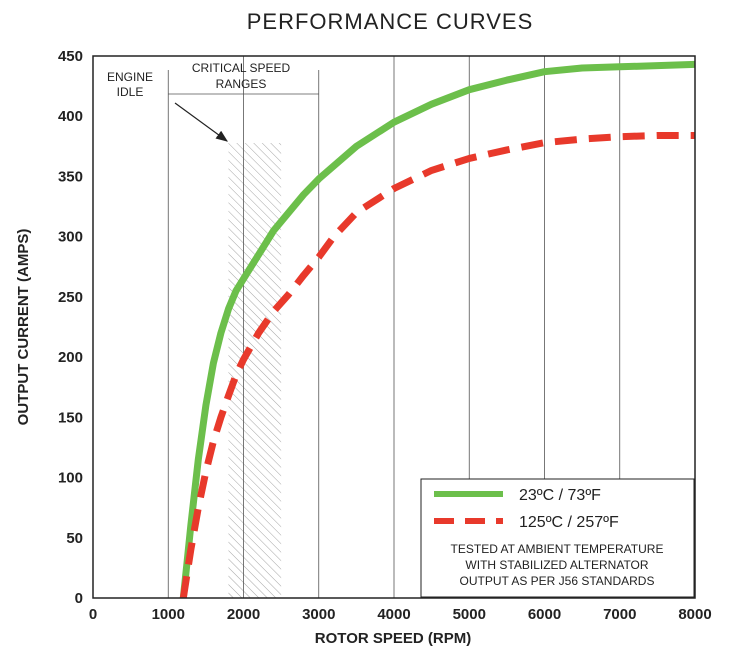 The image size is (731, 652). I want to click on y-tick-label: 350, so click(70, 176).